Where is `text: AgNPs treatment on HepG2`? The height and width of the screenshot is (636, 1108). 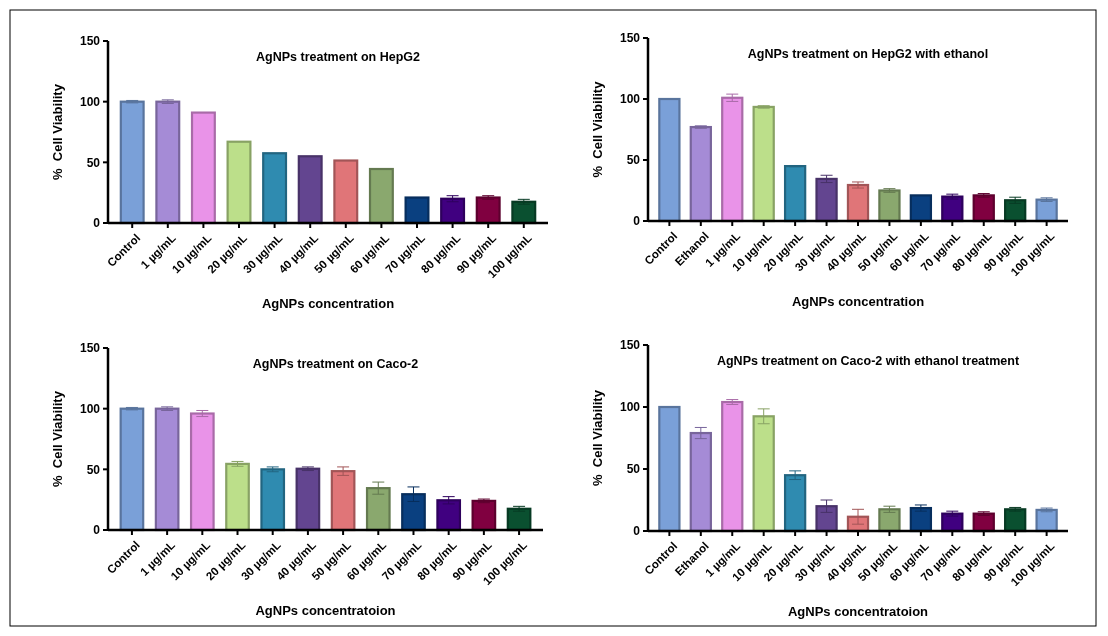 text: AgNPs treatment on HepG2 is located at coordinates (338, 57).